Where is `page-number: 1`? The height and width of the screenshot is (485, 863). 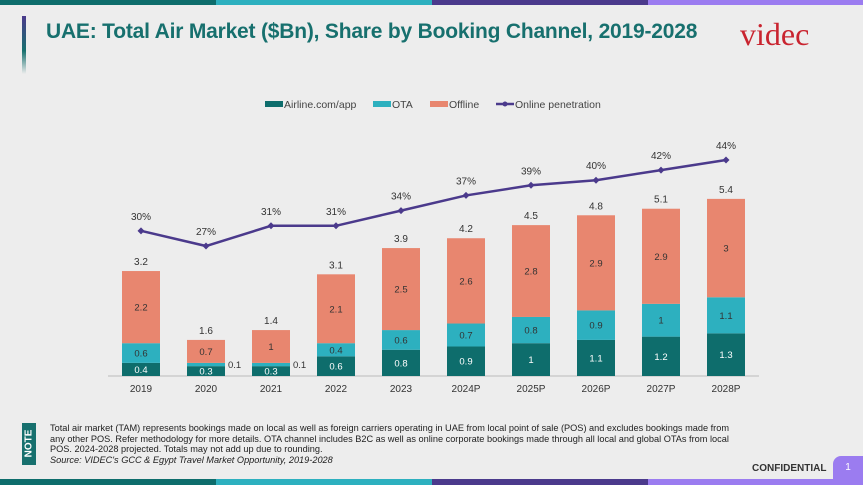 page-number: 1 is located at coordinates (848, 468).